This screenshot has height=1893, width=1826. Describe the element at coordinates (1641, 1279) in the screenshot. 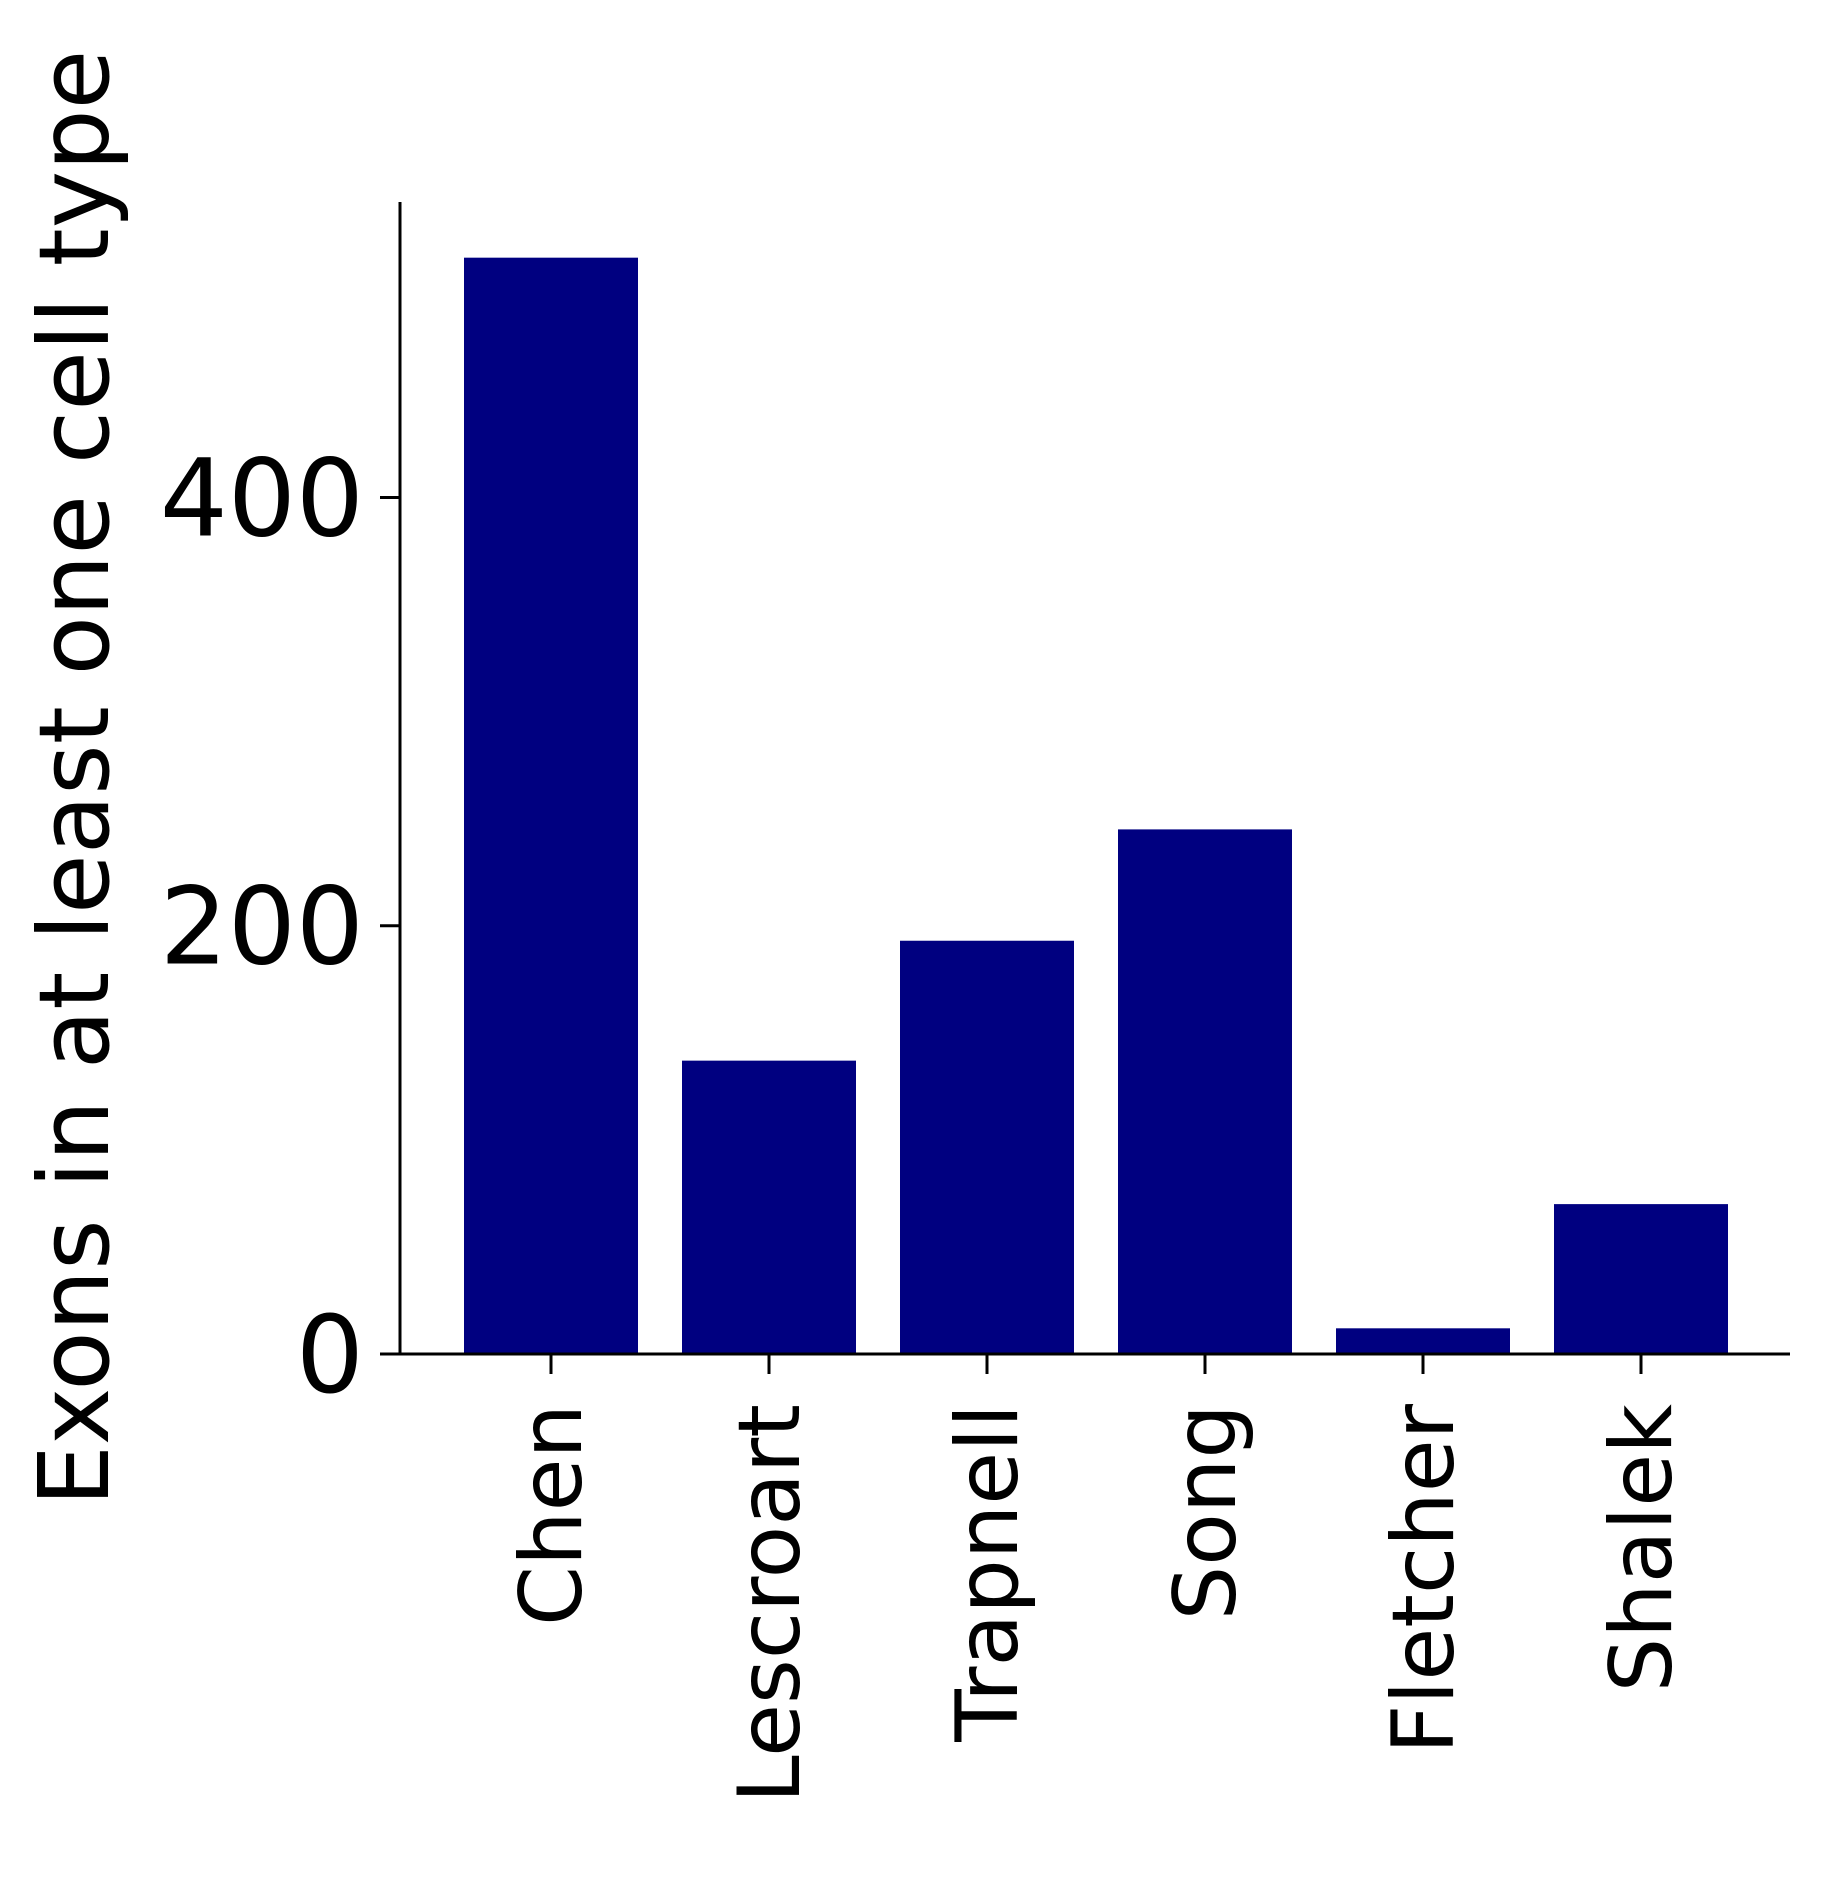

I see `bar-shalek` at that location.